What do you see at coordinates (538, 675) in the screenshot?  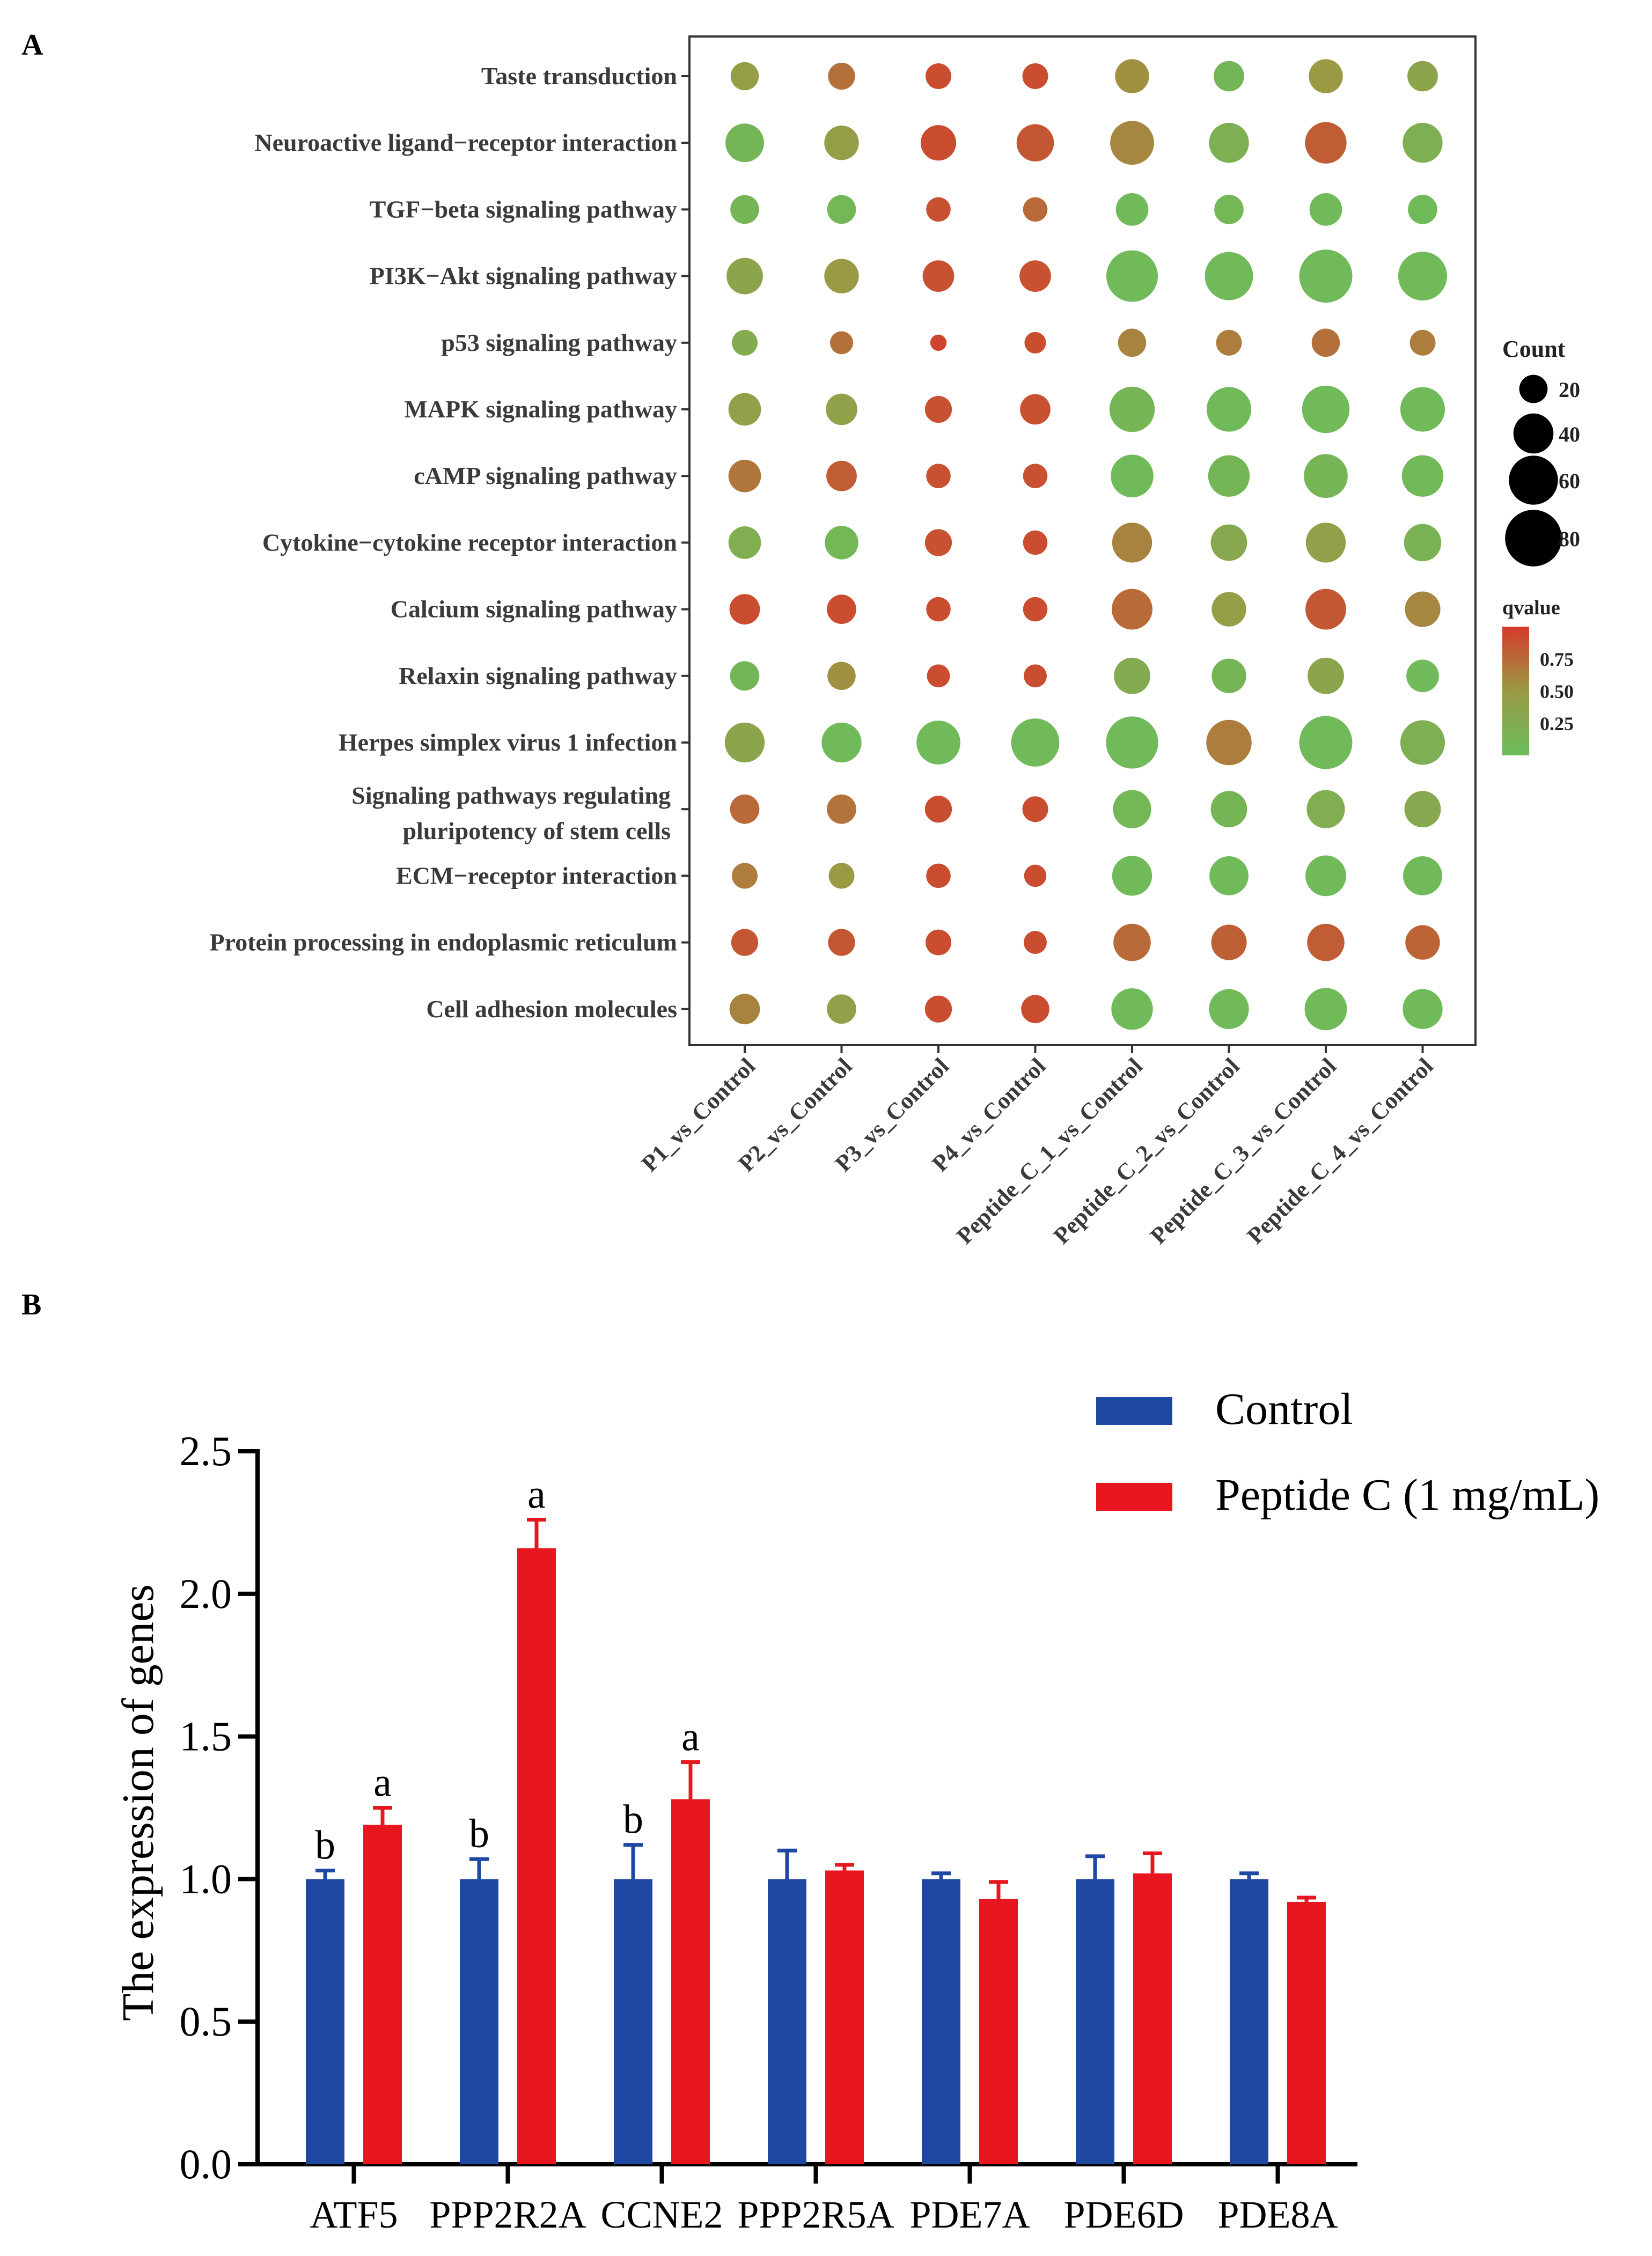 I see `pathway-label: Relaxin signaling pathway` at bounding box center [538, 675].